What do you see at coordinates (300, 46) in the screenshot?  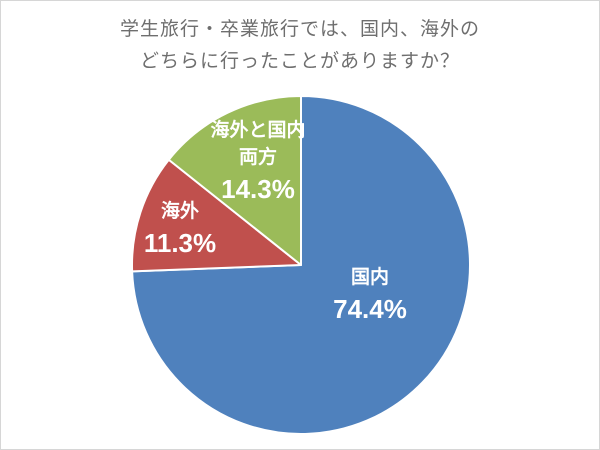 I see `chart-title: 学生旅行・卒業旅行では、国内、海外の どちらに行ったことがありますか？` at bounding box center [300, 46].